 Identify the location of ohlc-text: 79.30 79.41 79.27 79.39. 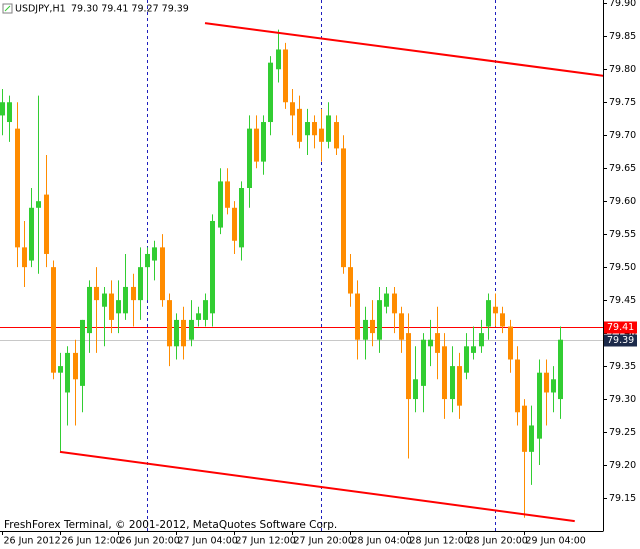
(130, 9).